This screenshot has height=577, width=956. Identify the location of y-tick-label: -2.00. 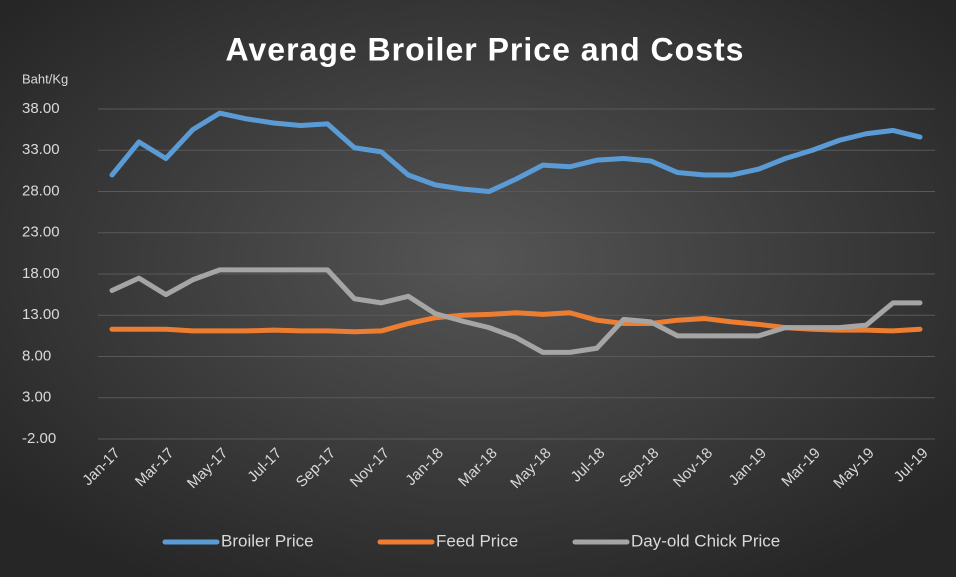
(39, 438).